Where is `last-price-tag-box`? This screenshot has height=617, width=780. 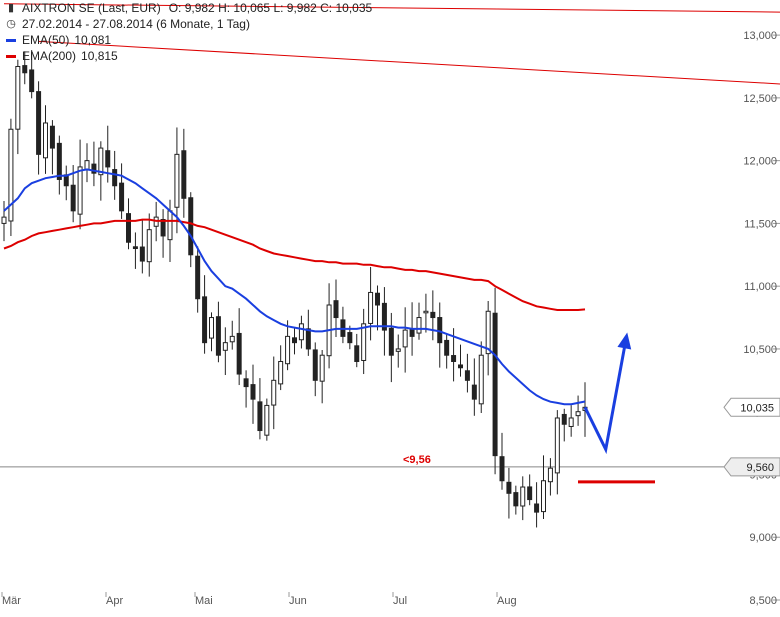 last-price-tag-box is located at coordinates (751, 407).